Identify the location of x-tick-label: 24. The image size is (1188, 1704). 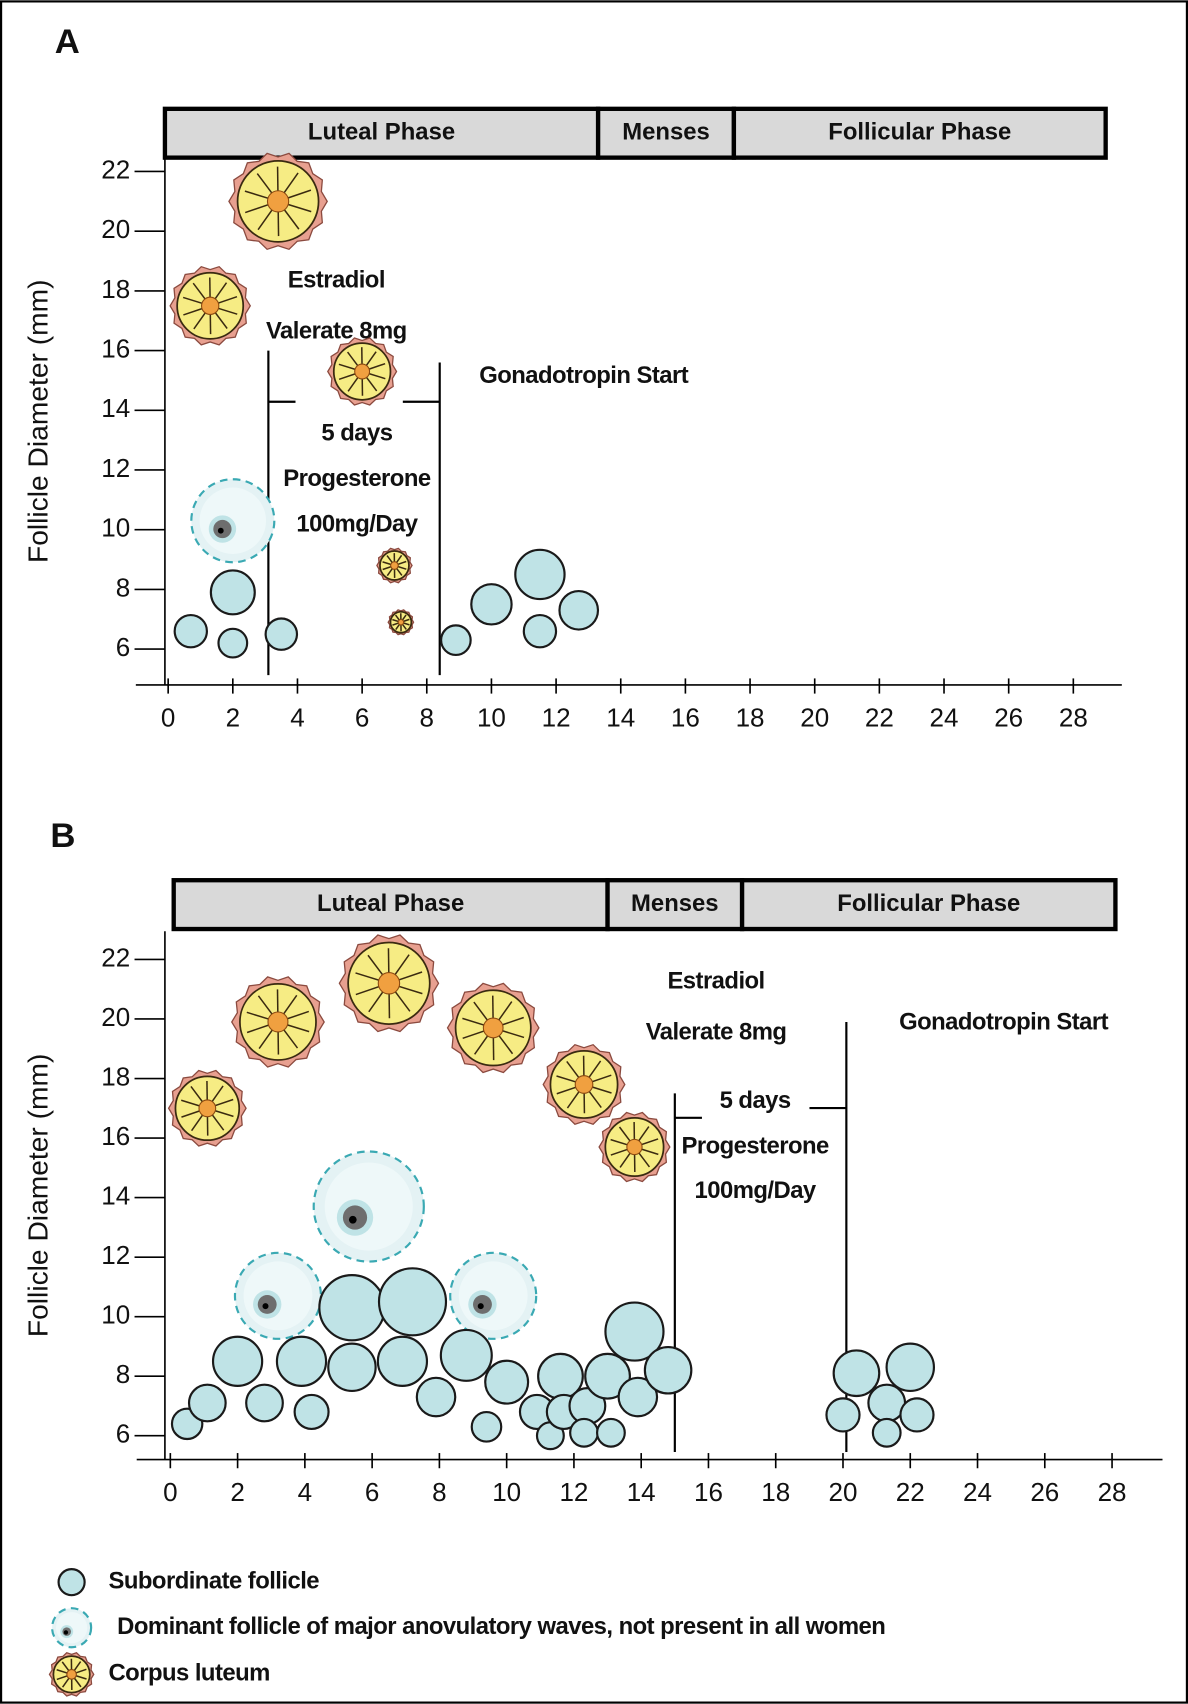
(944, 718).